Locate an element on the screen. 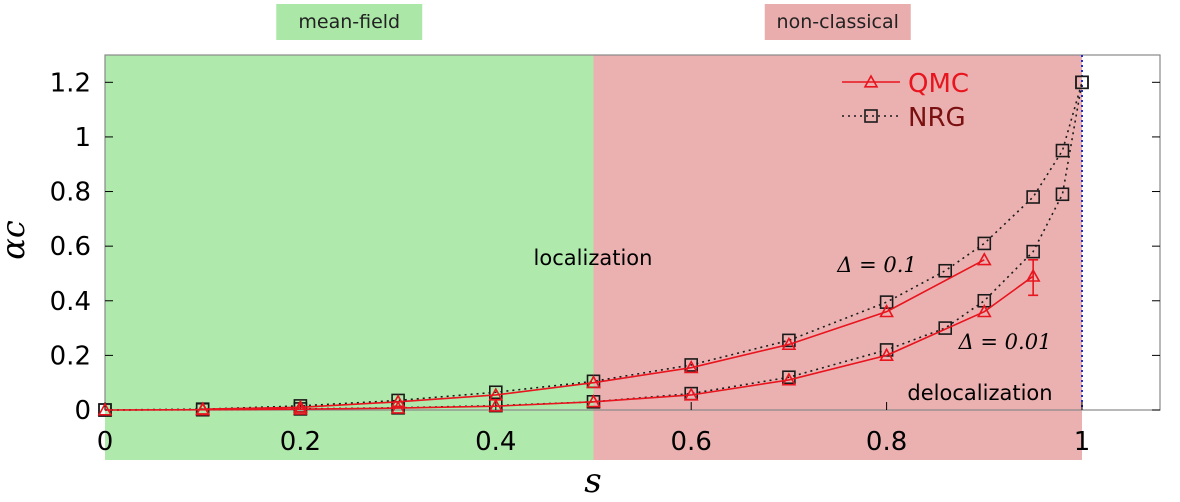  legend-label-qmc: QMC is located at coordinates (938, 84).